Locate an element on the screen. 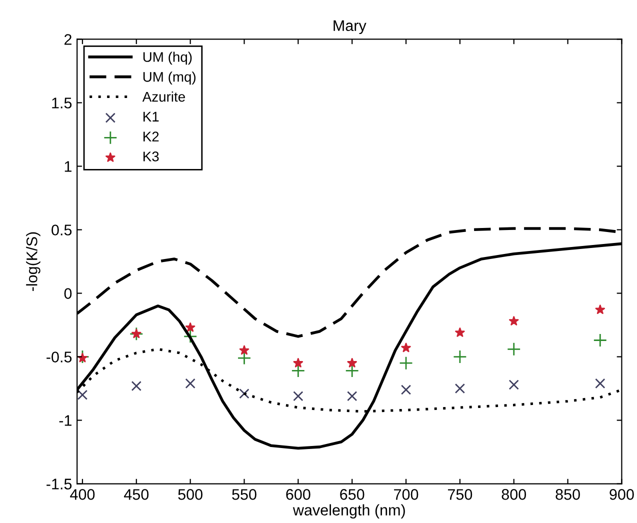 The height and width of the screenshot is (523, 637). x-tick-label: 600 is located at coordinates (298, 494).